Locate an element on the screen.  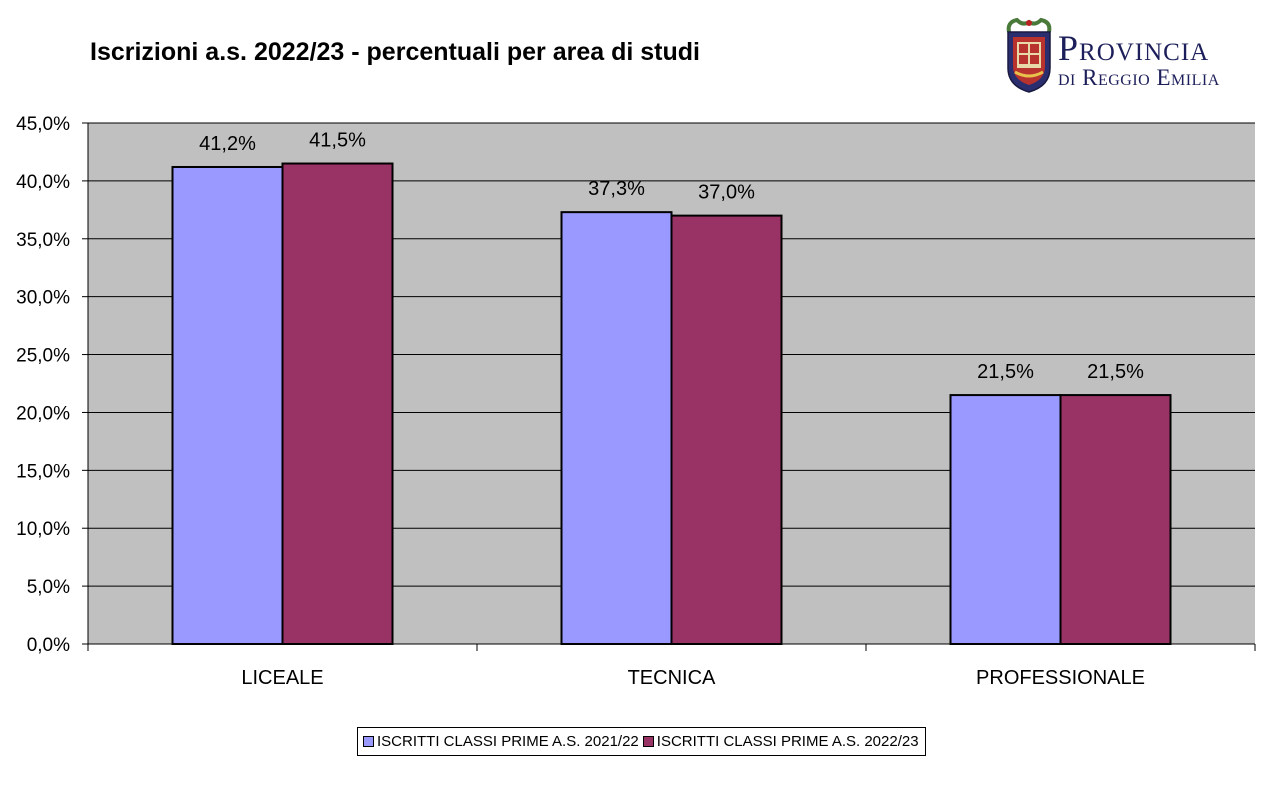
data-label-tecnica-series-1: 37,3% is located at coordinates (616, 189).